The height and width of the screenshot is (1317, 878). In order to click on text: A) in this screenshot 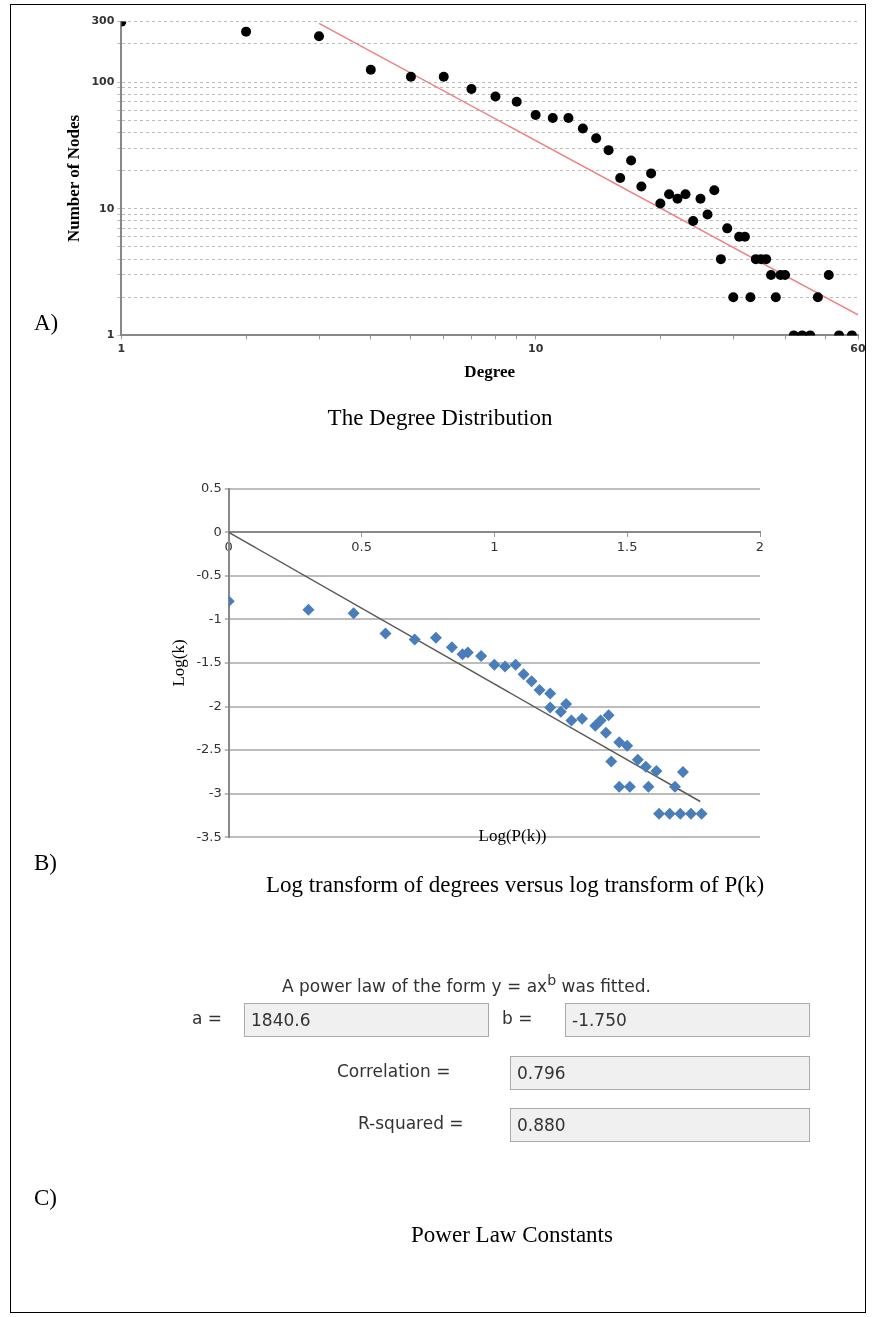, I will do `click(46, 323)`.